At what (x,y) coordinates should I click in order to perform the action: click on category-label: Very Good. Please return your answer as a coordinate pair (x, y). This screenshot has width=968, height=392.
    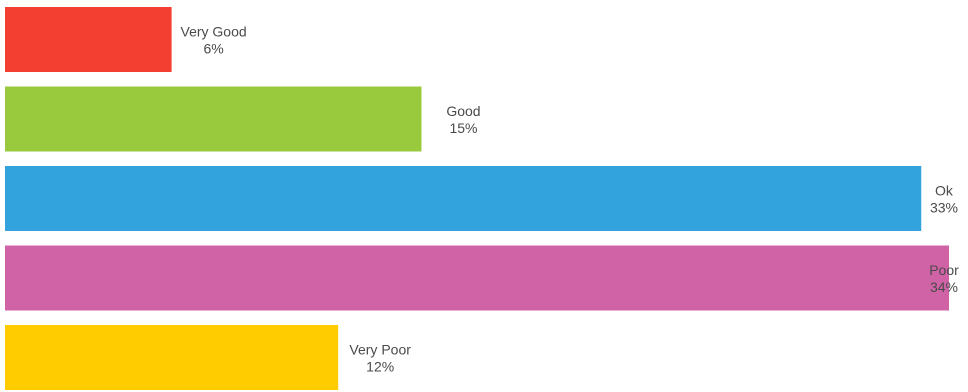
    Looking at the image, I should click on (214, 32).